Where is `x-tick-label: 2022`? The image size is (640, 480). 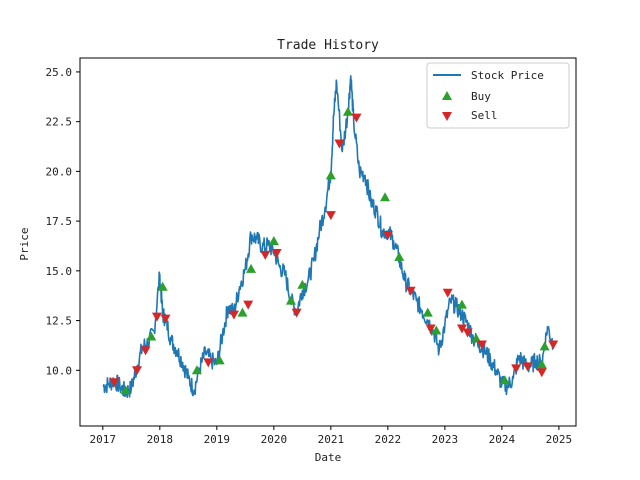
x-tick-label: 2022 is located at coordinates (388, 439).